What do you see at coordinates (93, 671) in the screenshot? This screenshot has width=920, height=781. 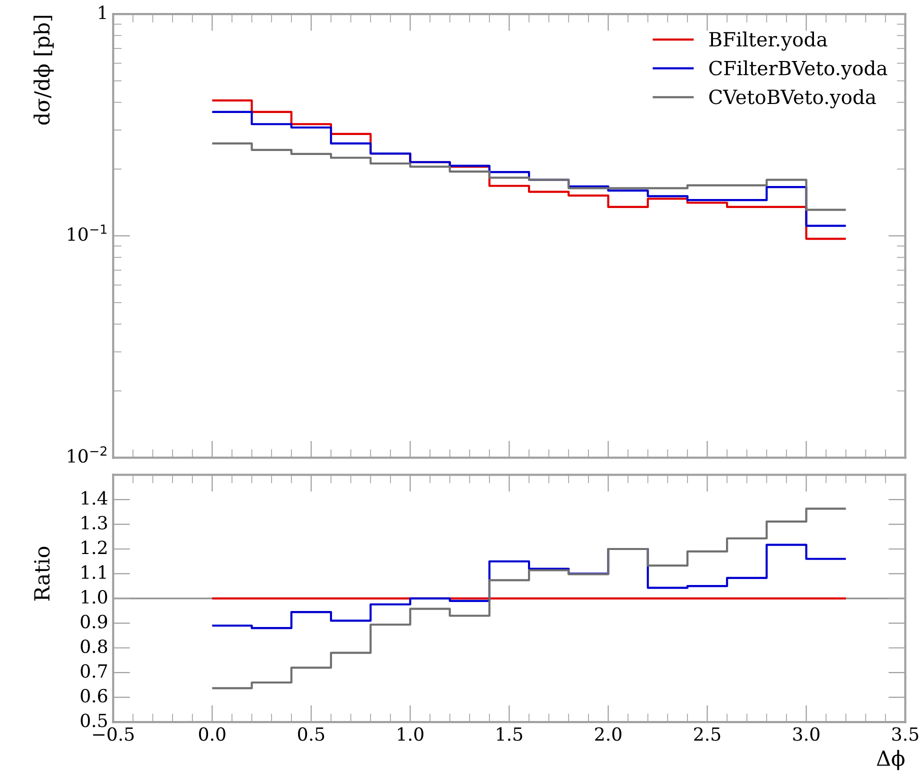 I see `y-tick-label: 0.7` at bounding box center [93, 671].